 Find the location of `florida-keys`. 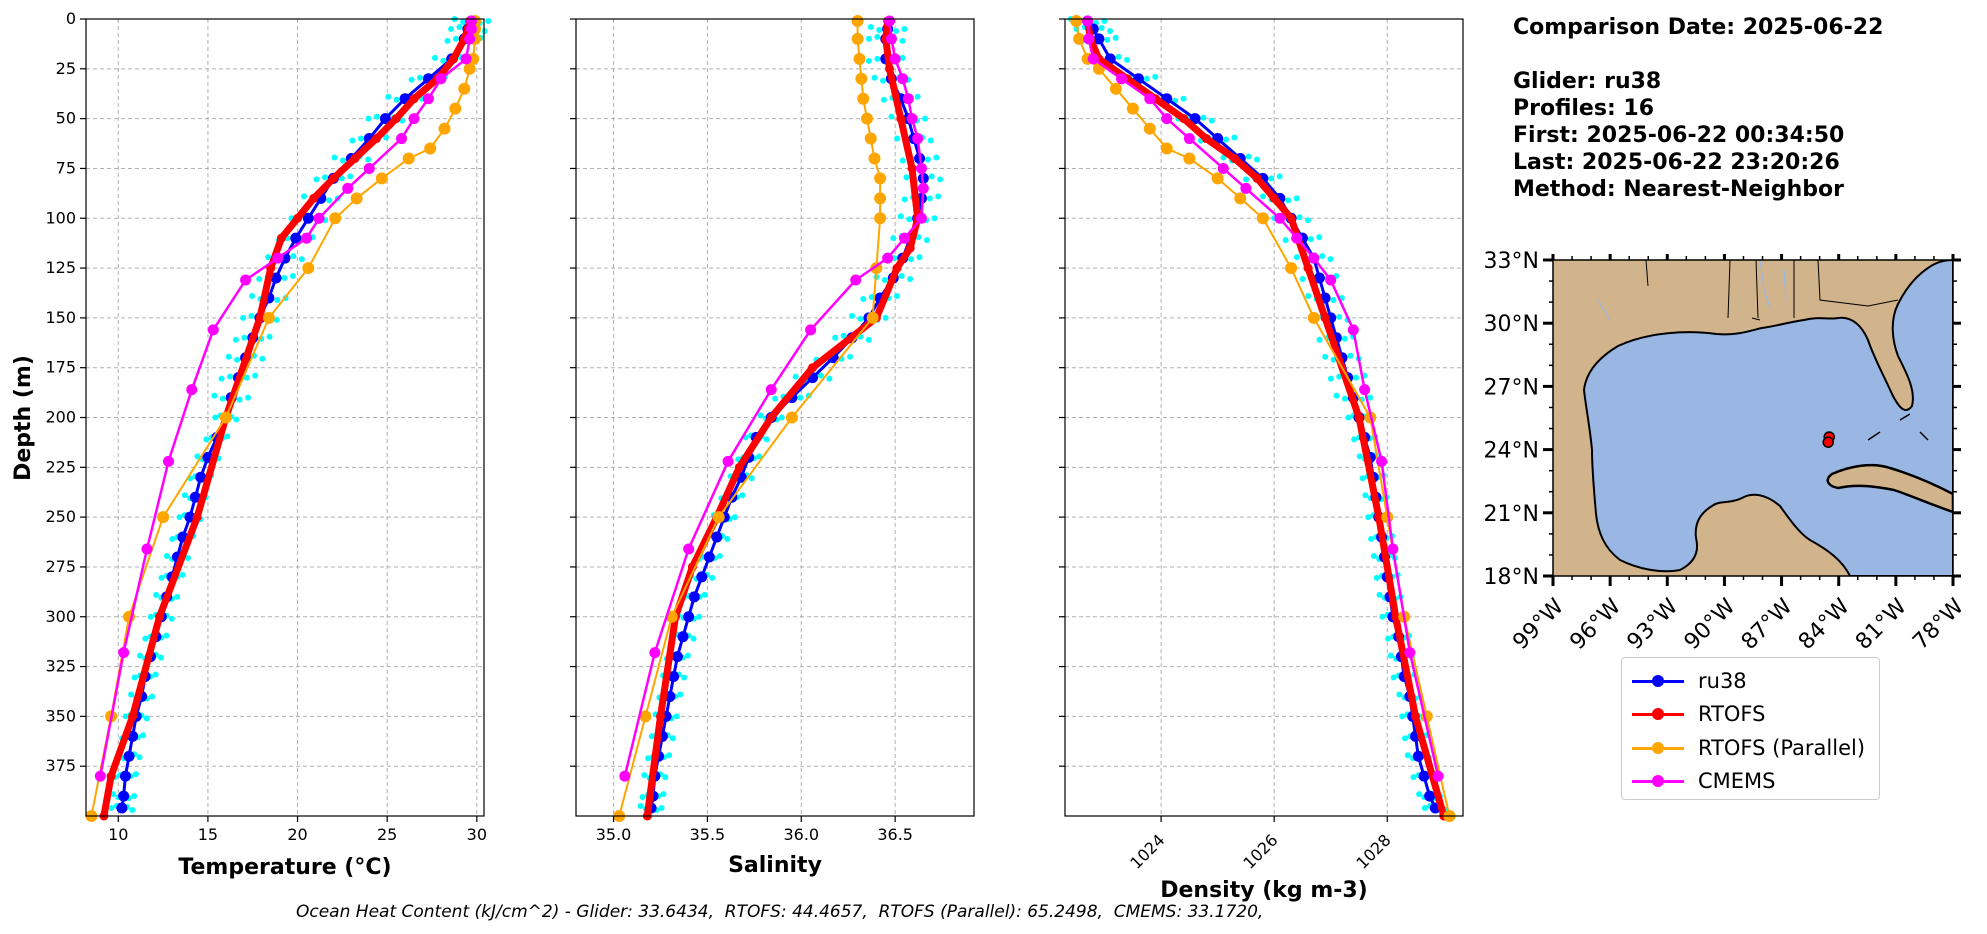

florida-keys is located at coordinates (1898, 427).